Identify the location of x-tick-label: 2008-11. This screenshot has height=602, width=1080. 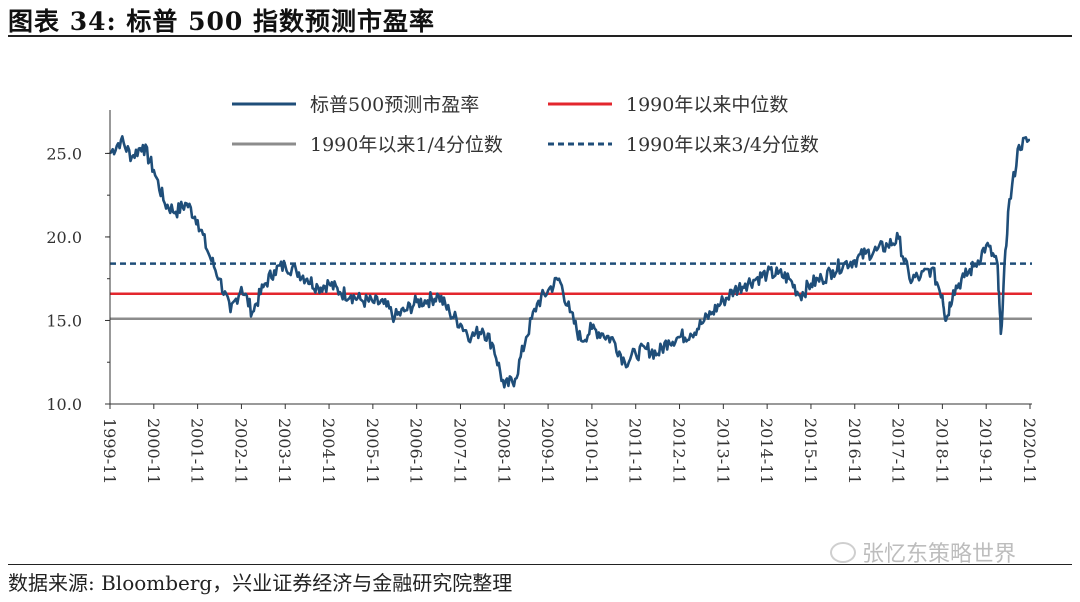
(503, 451).